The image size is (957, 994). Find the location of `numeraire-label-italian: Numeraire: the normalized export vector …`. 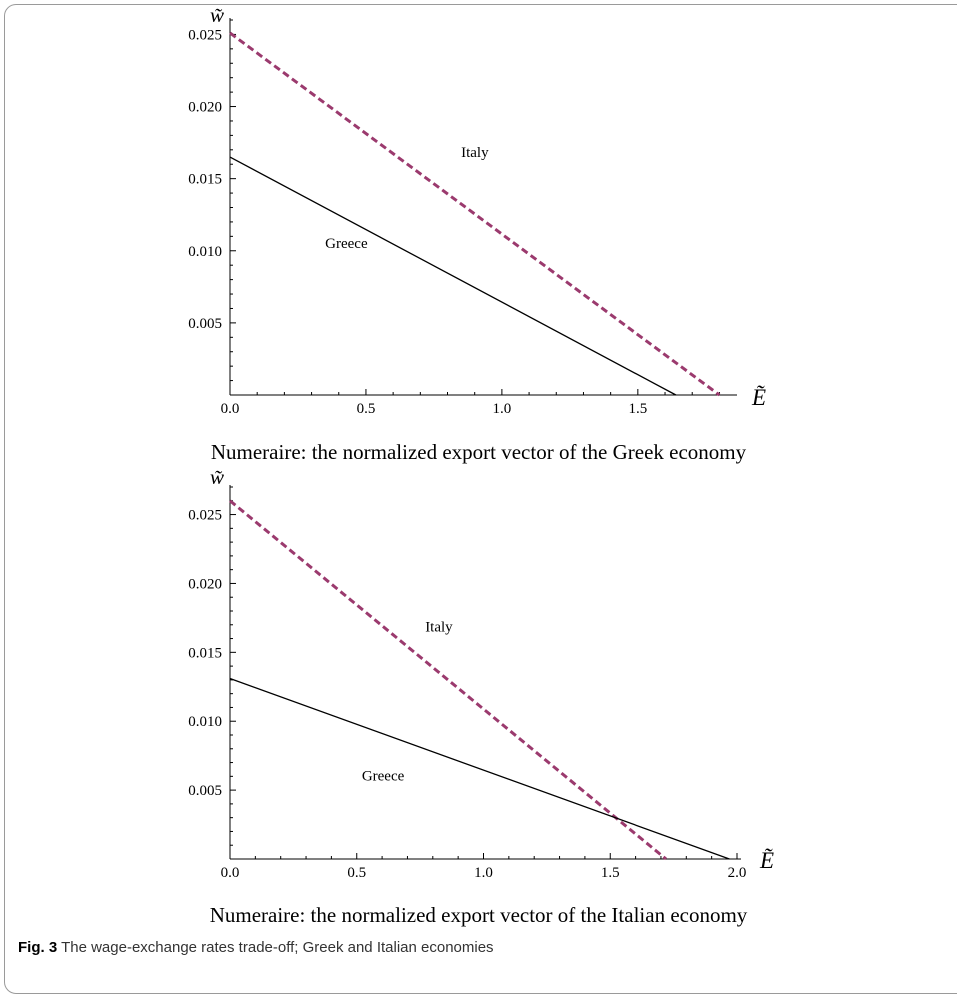

numeraire-label-italian: Numeraire: the normalized export vector … is located at coordinates (478, 915).